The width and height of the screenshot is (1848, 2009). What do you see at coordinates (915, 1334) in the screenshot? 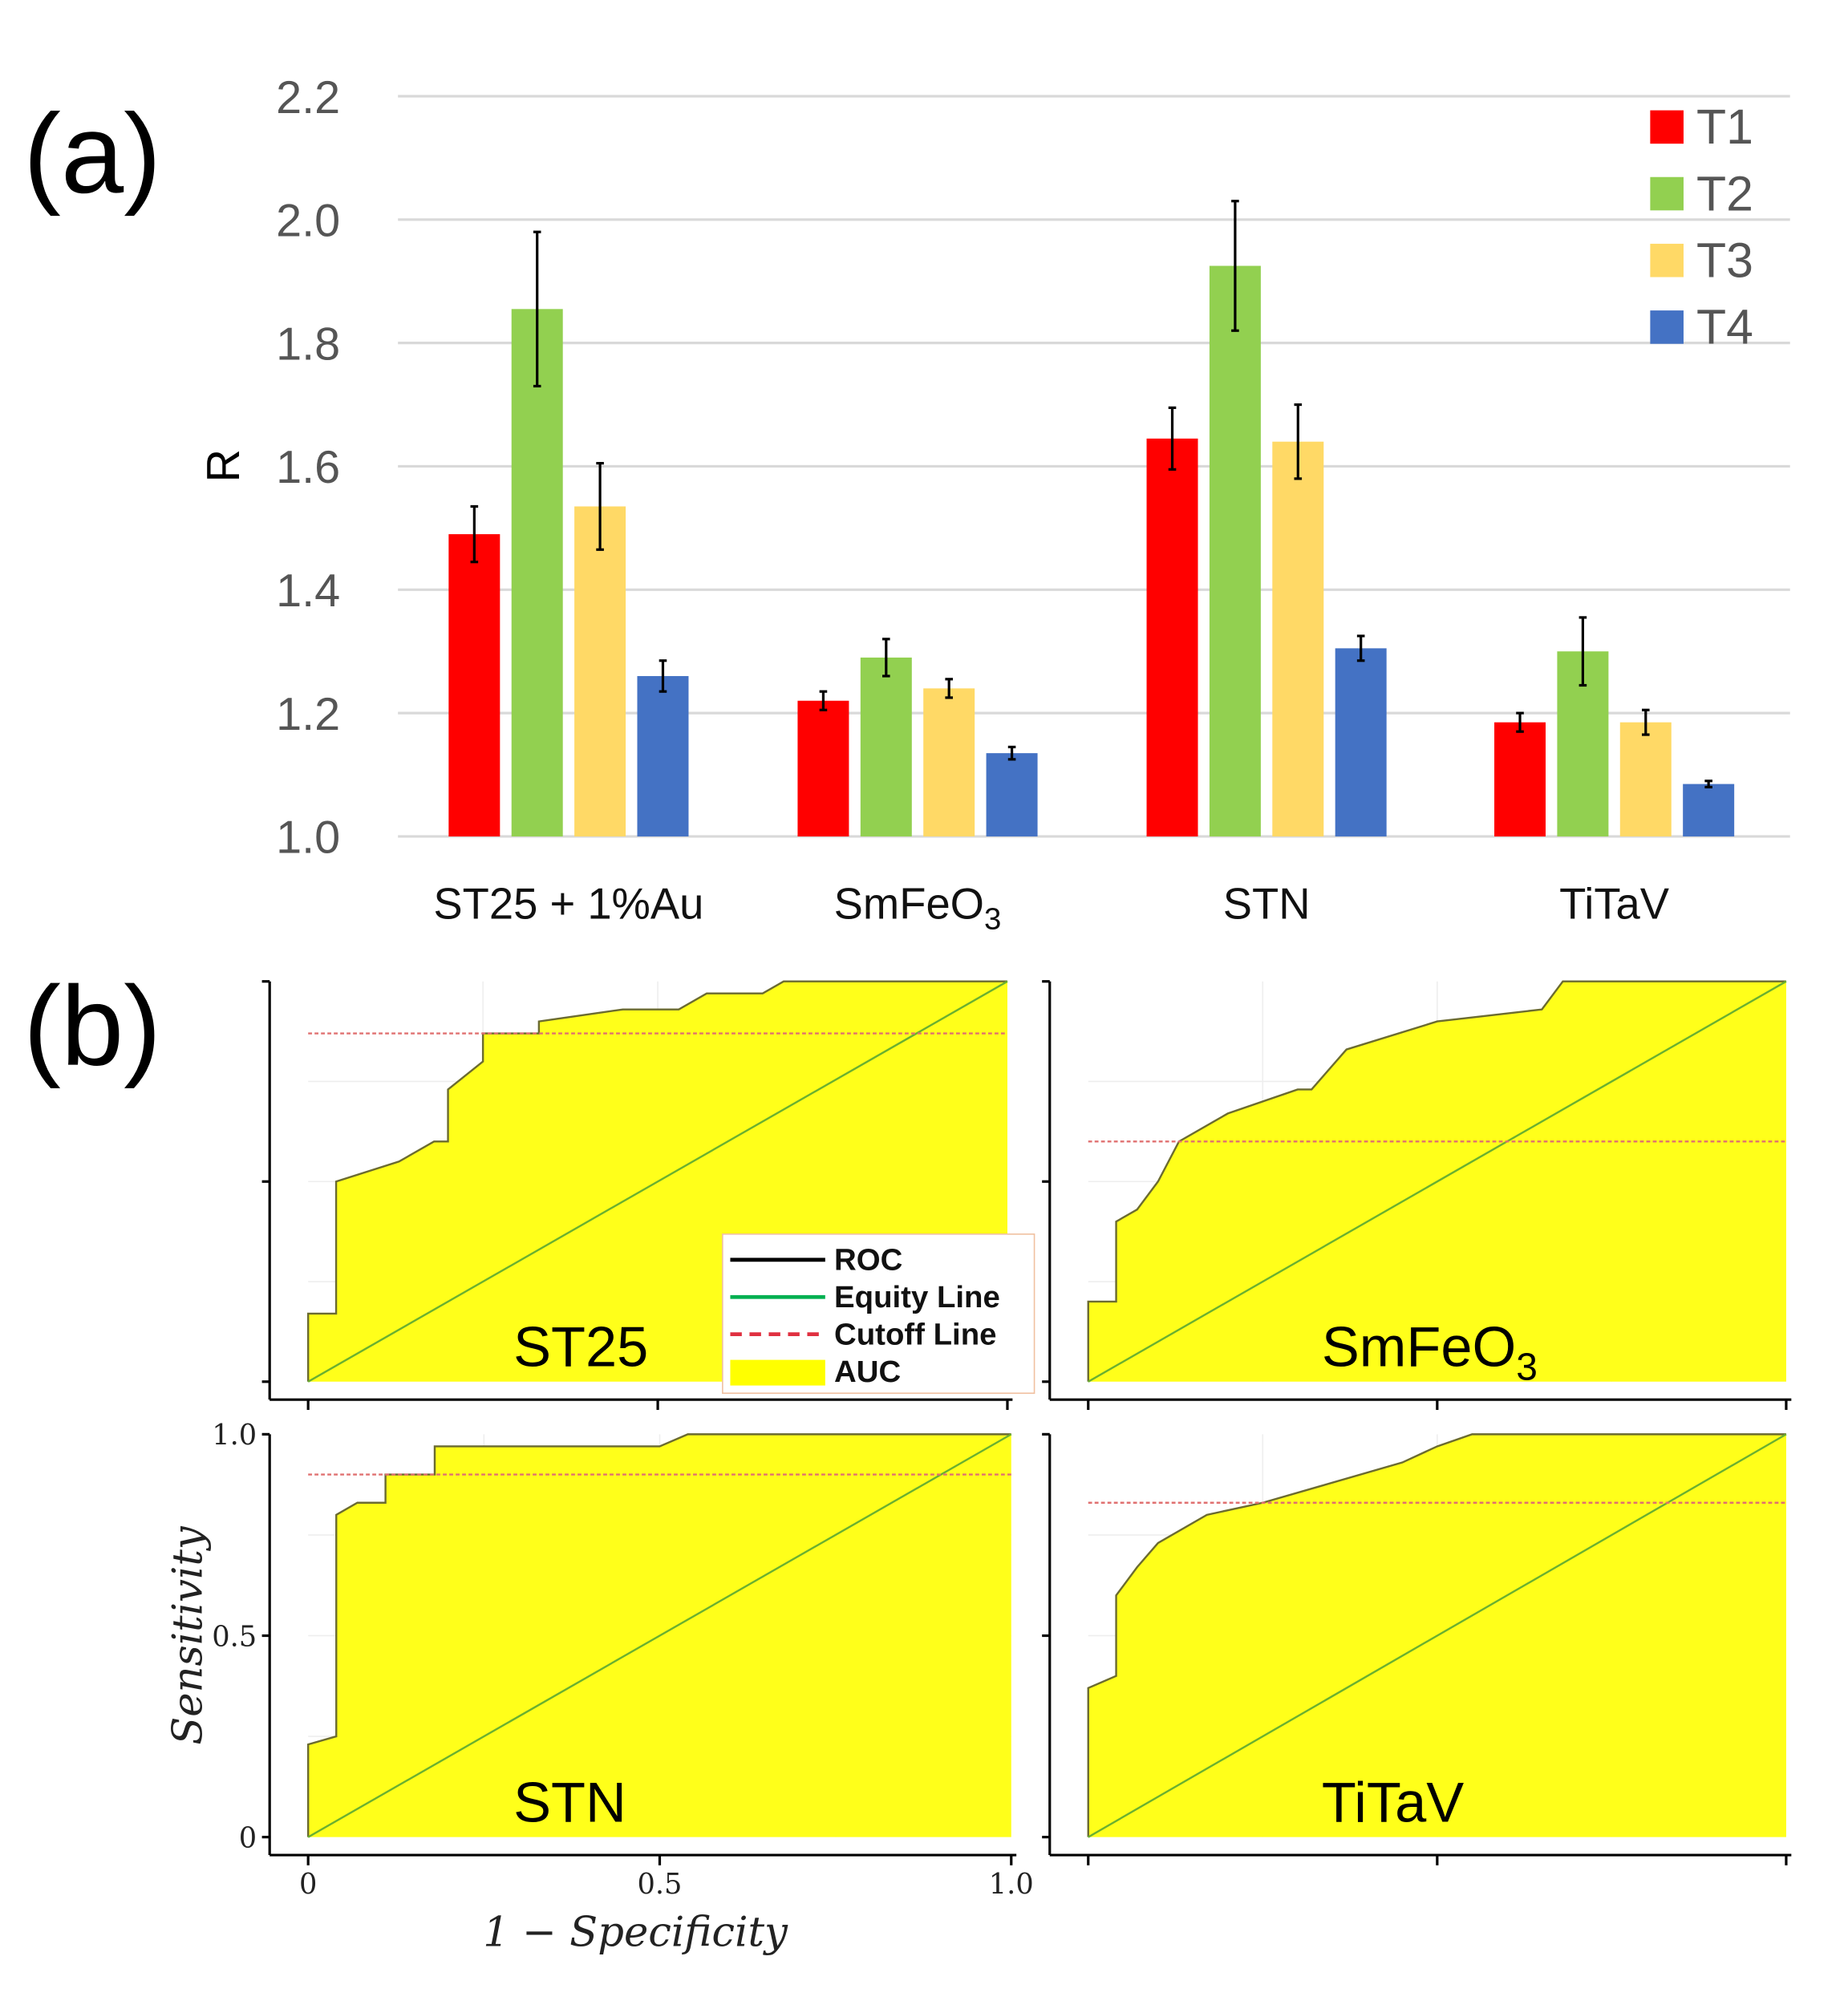
I see `legend-label: Cutoff Line` at bounding box center [915, 1334].